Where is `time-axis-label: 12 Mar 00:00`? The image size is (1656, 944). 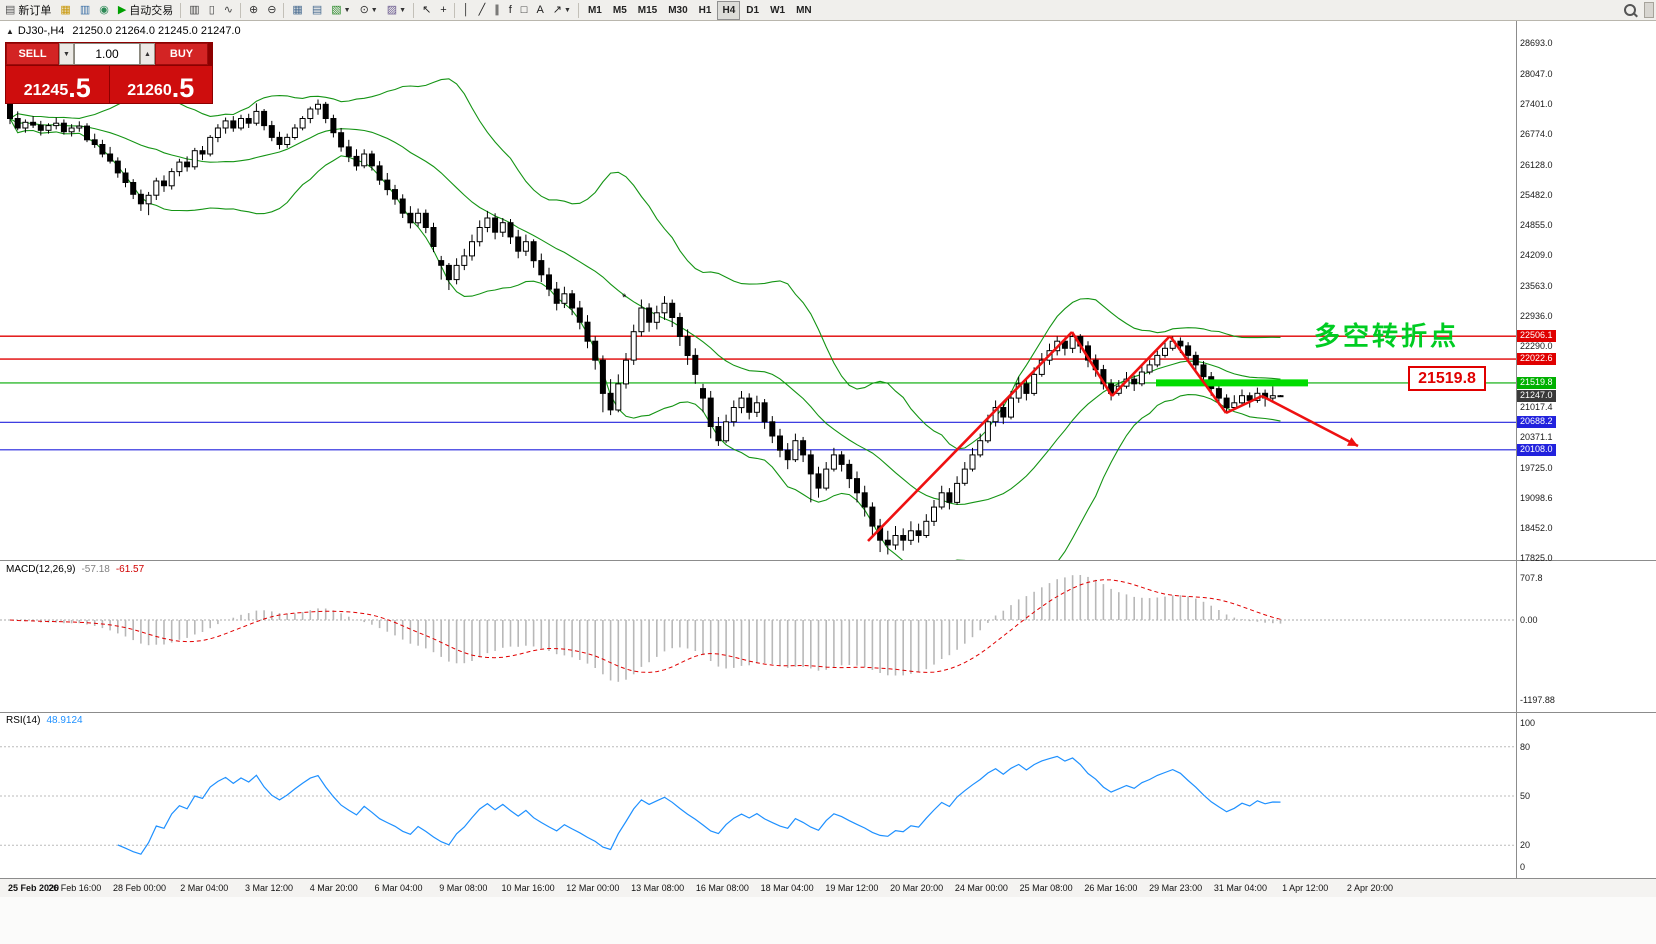
time-axis-label: 12 Mar 00:00 is located at coordinates (593, 888).